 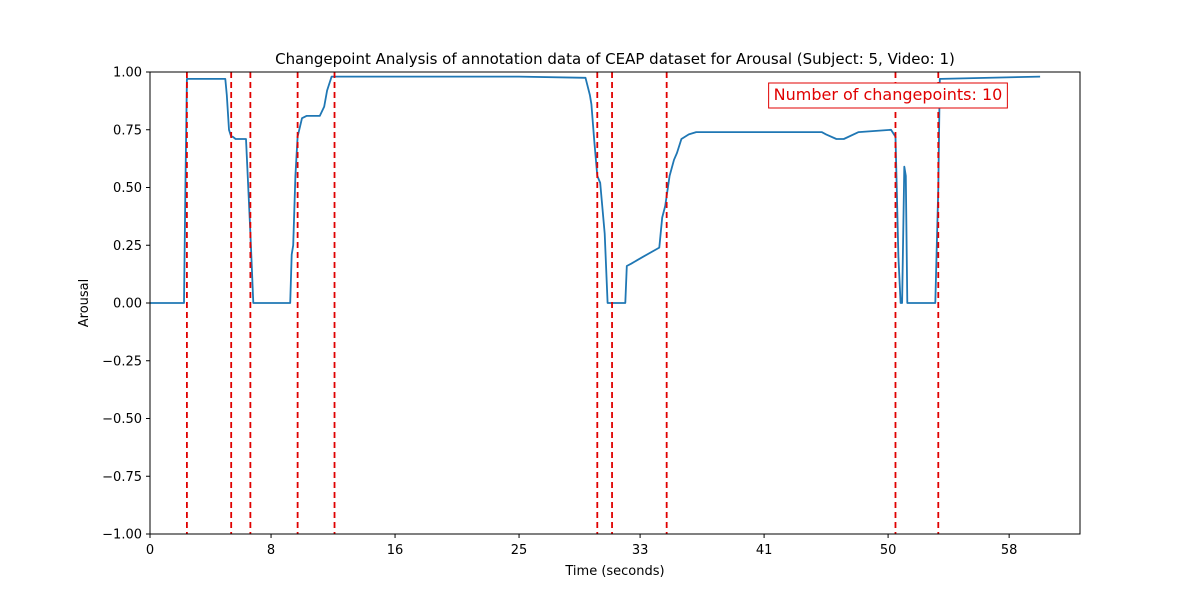 What do you see at coordinates (271, 550) in the screenshot?
I see `x-tick-label: 8` at bounding box center [271, 550].